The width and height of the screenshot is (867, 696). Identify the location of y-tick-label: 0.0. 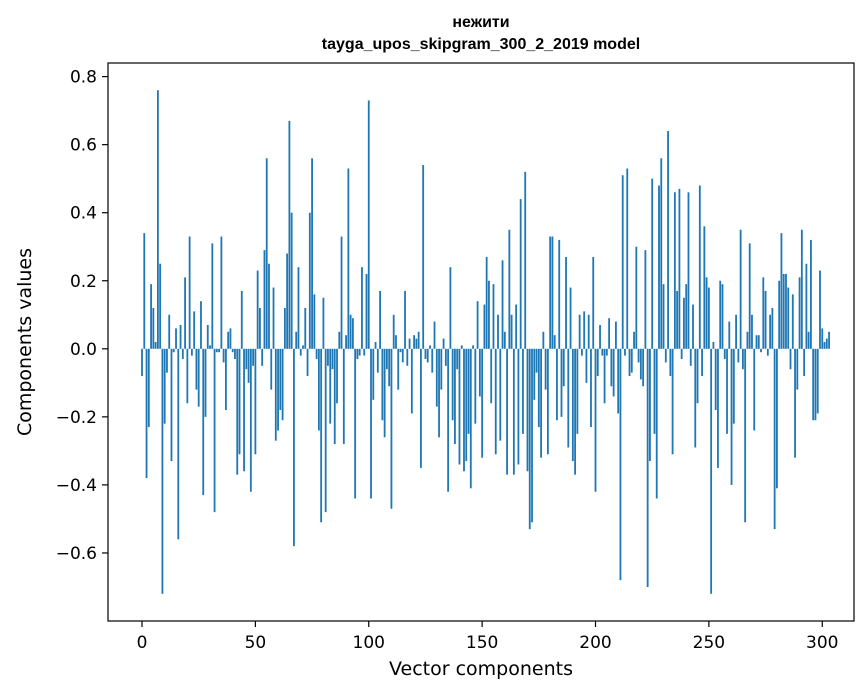
(83, 350).